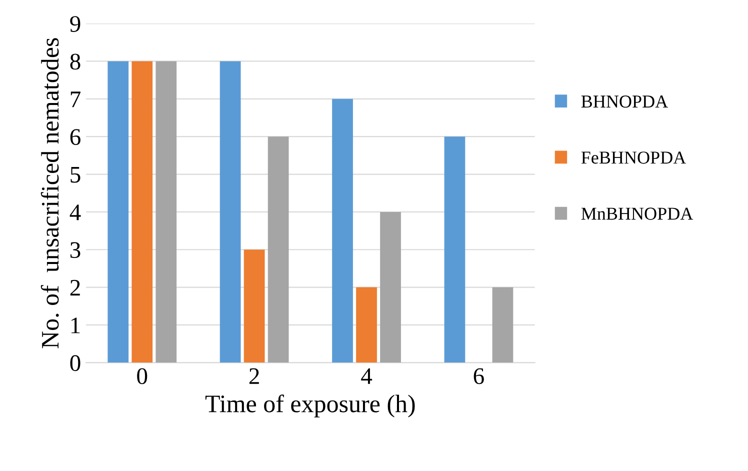  Describe the element at coordinates (75, 212) in the screenshot. I see `y-tick-label: 4` at that location.